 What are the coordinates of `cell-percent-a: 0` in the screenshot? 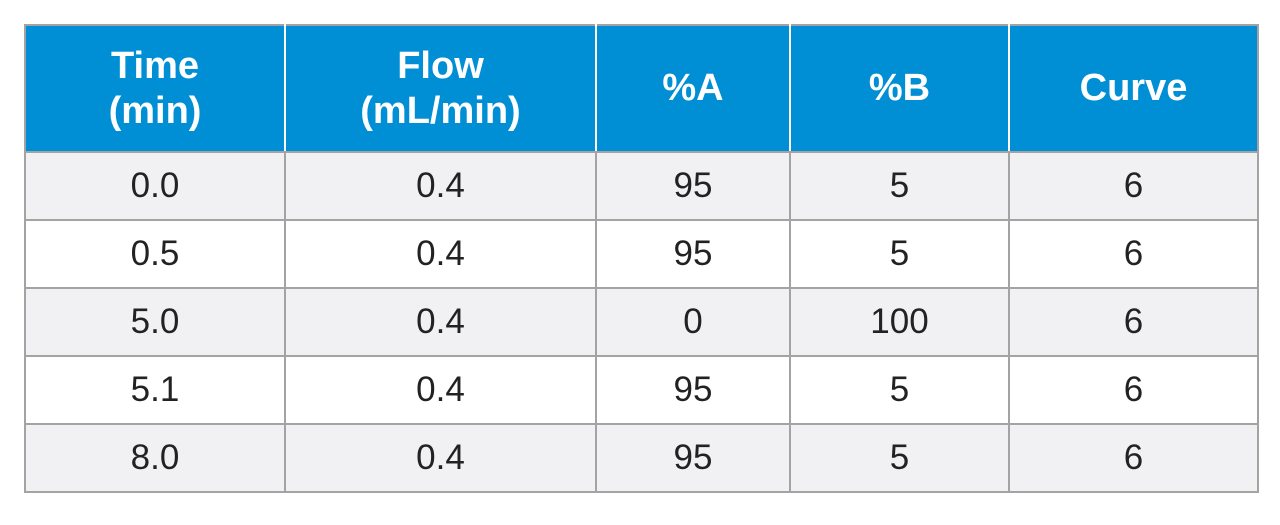 It's located at (693, 322).